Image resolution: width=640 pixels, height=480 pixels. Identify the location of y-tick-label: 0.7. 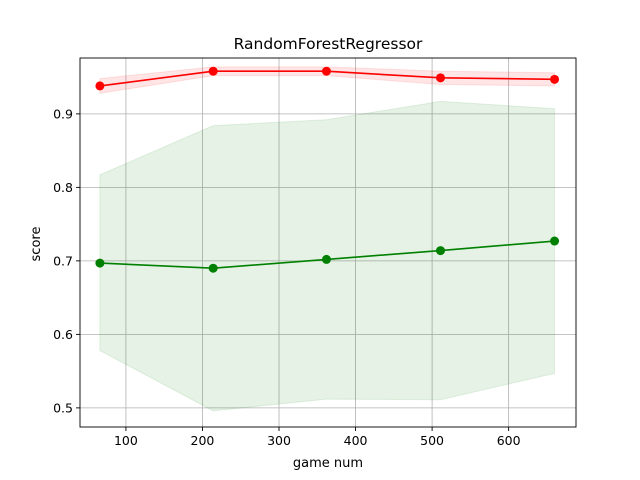
(63, 260).